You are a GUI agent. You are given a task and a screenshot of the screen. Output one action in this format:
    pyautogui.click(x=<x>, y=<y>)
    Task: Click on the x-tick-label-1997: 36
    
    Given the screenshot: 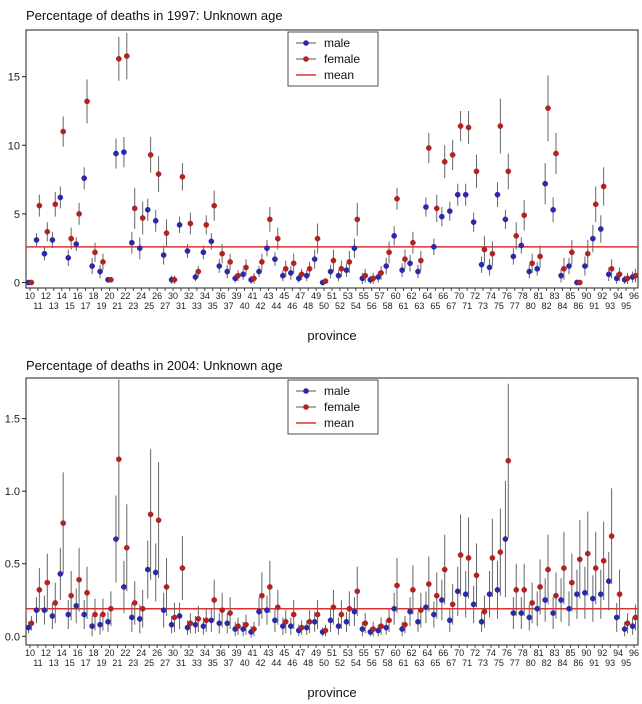 What is the action you would take?
    pyautogui.click(x=221, y=296)
    